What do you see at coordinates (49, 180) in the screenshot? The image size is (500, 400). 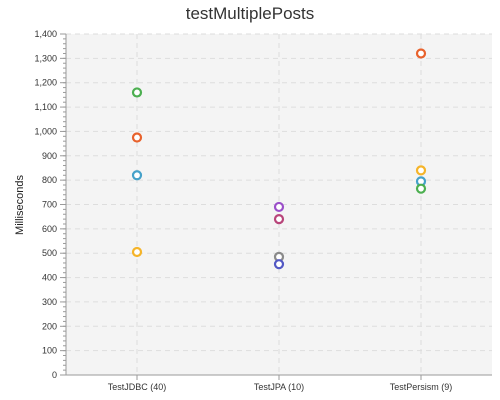 I see `y-tick-label: 800` at bounding box center [49, 180].